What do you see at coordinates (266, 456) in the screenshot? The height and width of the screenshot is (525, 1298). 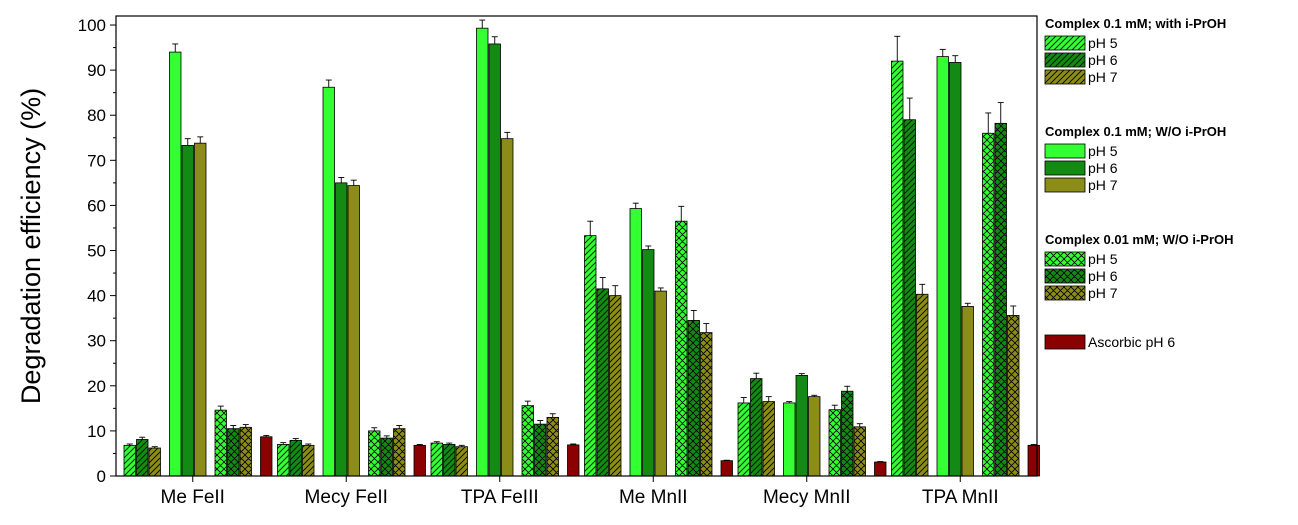 I see `bar-me-feii-ascorbic` at bounding box center [266, 456].